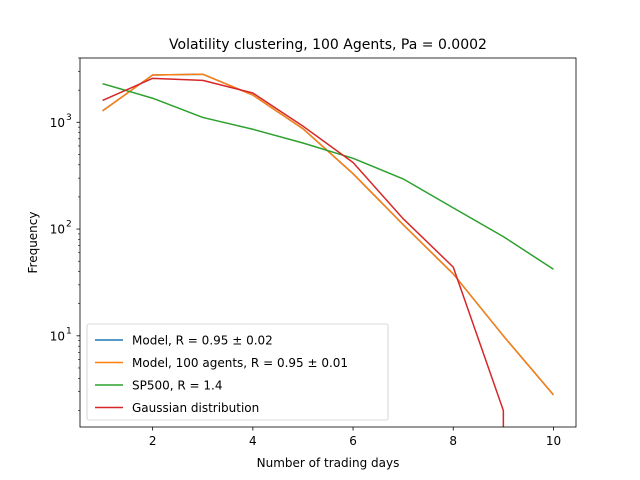  Describe the element at coordinates (69, 225) in the screenshot. I see `y-tick-exponent: 2` at that location.